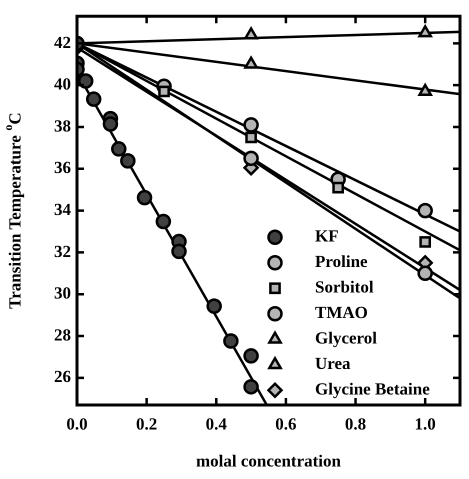 The width and height of the screenshot is (469, 479). Describe the element at coordinates (62, 126) in the screenshot. I see `y-tick-label: 38` at that location.